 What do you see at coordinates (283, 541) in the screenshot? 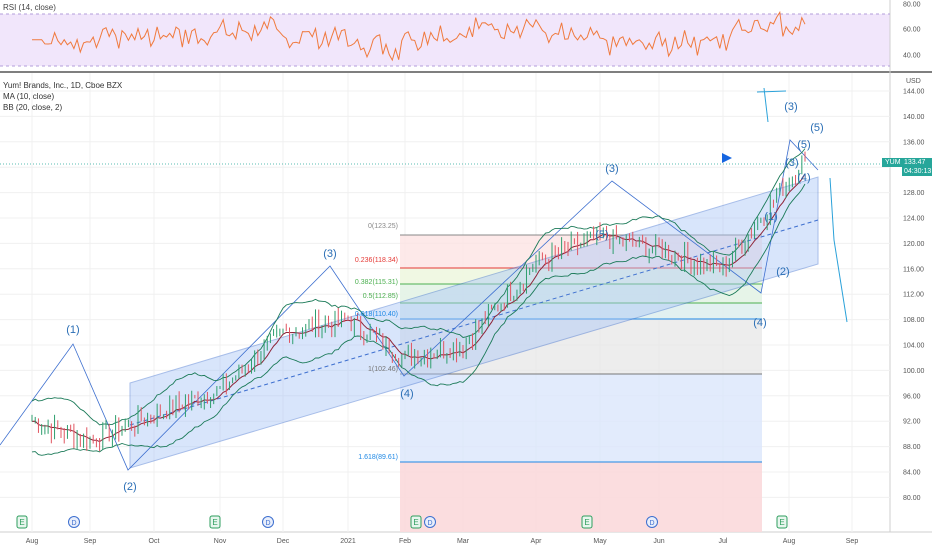
I see `time-tick-label: Dec` at bounding box center [283, 541].